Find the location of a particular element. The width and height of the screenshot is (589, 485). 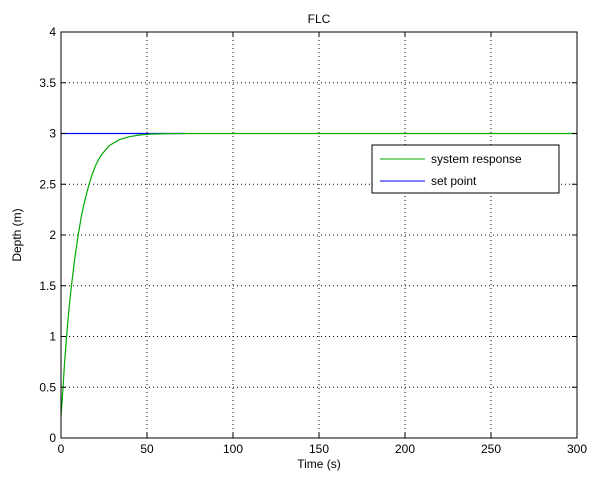

legend: system response set point is located at coordinates (465, 169).